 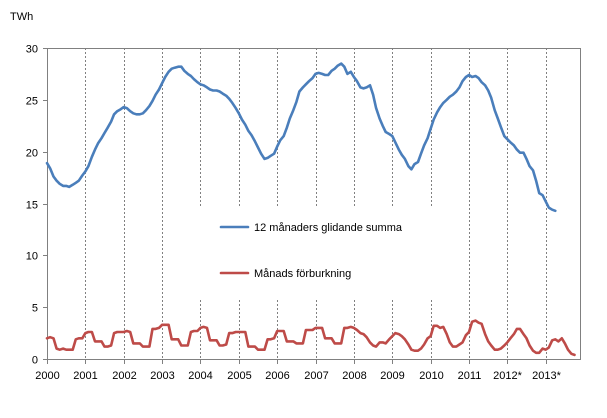 I want to click on x-tick-label: 2003, so click(x=162, y=376).